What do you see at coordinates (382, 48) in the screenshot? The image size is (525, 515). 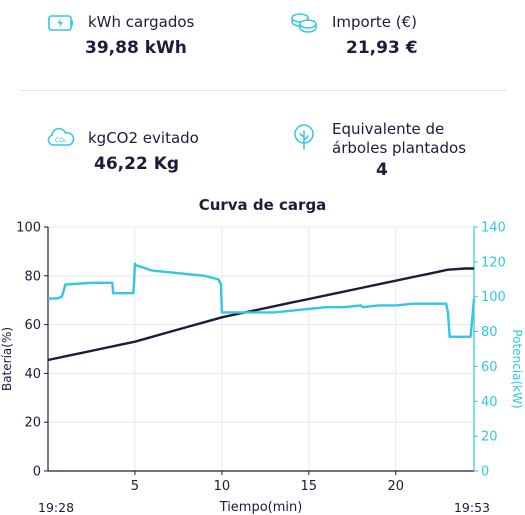 I see `importe-value: 21,93 €` at bounding box center [382, 48].